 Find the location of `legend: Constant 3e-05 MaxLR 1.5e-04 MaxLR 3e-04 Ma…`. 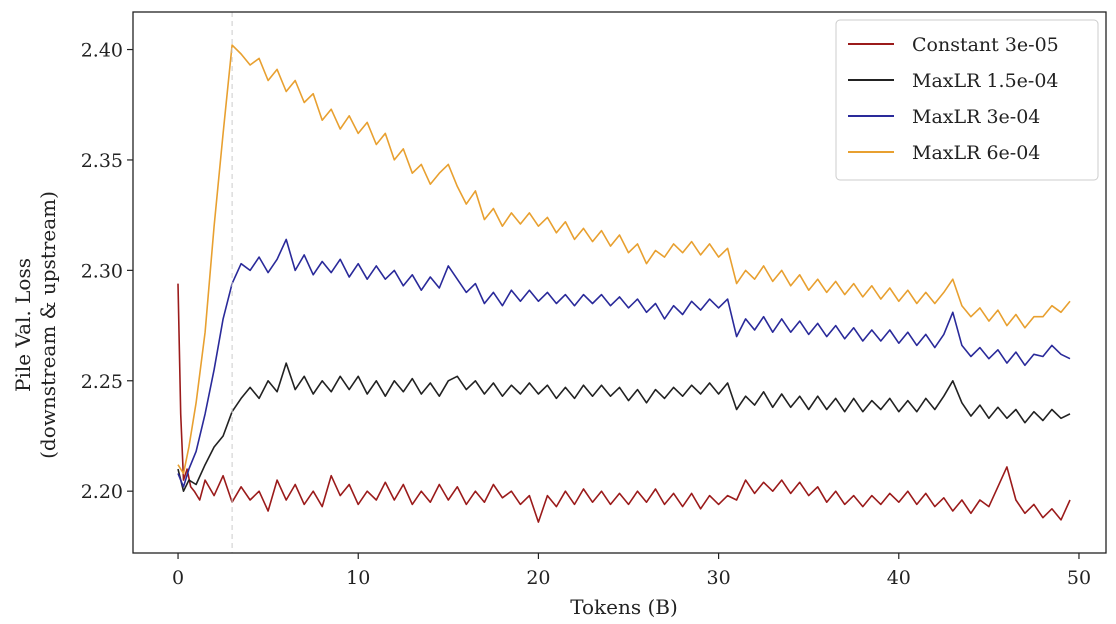

legend: Constant 3e-05 MaxLR 1.5e-04 MaxLR 3e-04 Ma… is located at coordinates (967, 100).